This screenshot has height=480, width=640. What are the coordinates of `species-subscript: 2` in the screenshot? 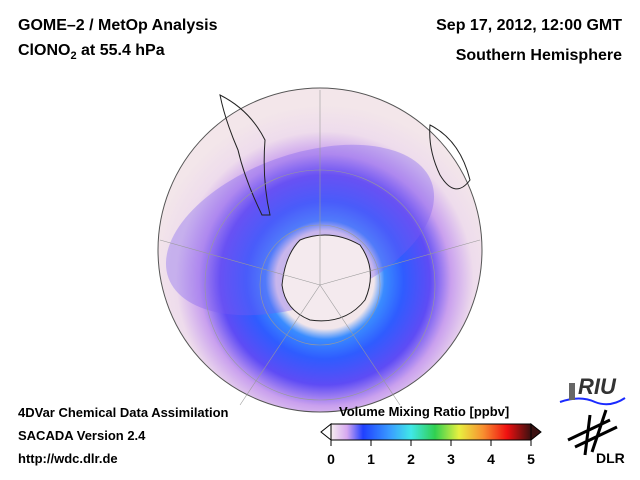 It's located at (73, 56).